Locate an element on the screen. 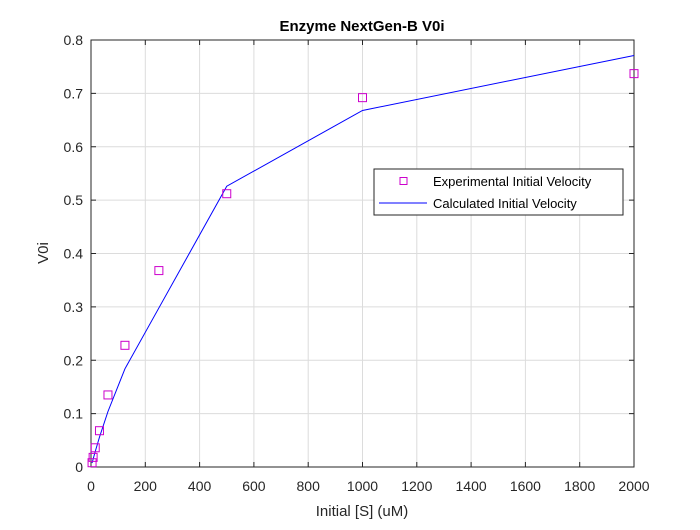 This screenshot has height=530, width=700. x-tick-label: 1200 is located at coordinates (416, 486).